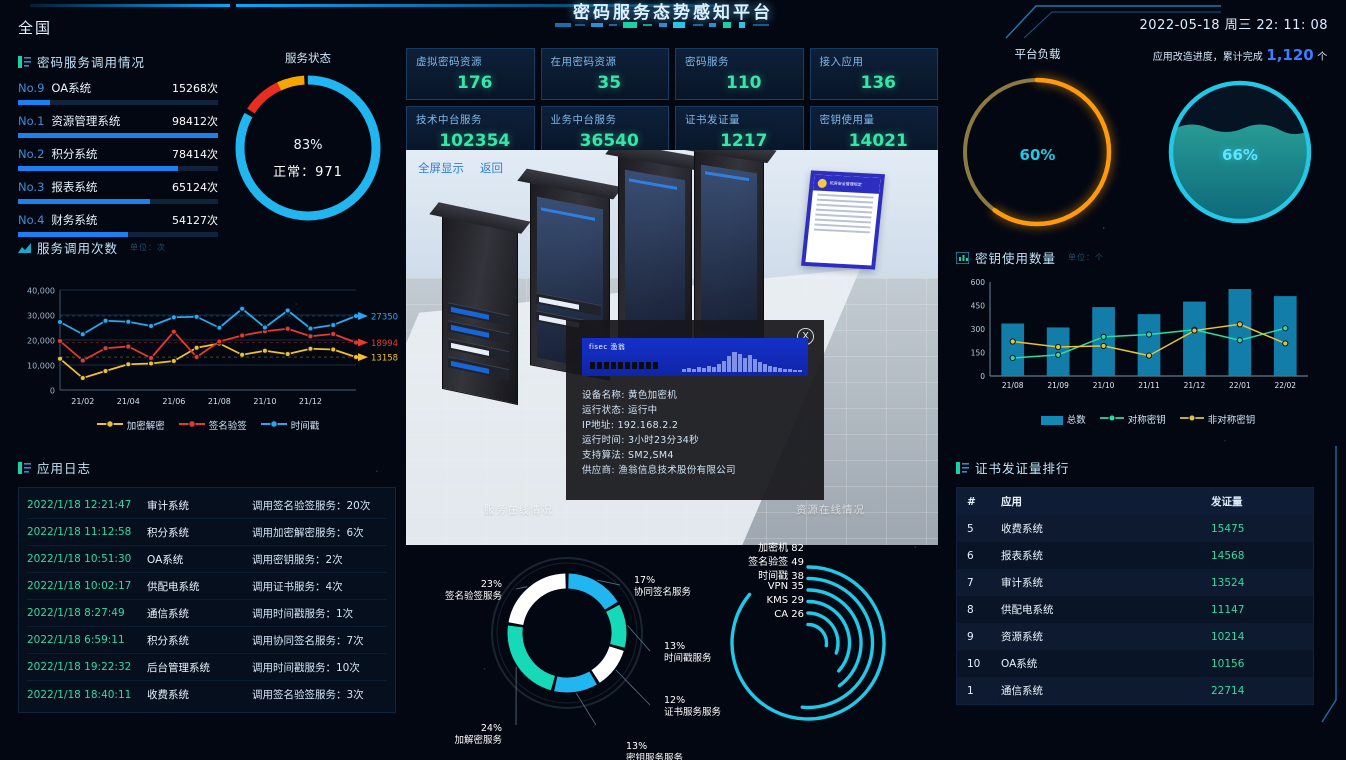 The image size is (1346, 760). Describe the element at coordinates (74, 154) in the screenshot. I see `rank-app-name: 积分系统` at that location.